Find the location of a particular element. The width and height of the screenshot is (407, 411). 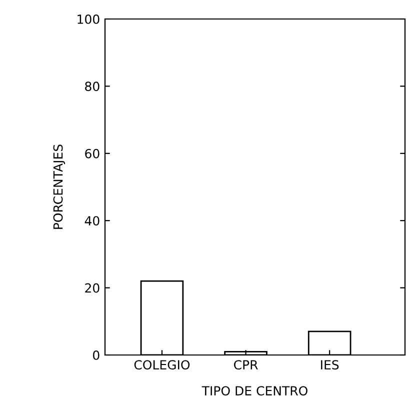

x-tick-label: COLEGIO is located at coordinates (162, 365).